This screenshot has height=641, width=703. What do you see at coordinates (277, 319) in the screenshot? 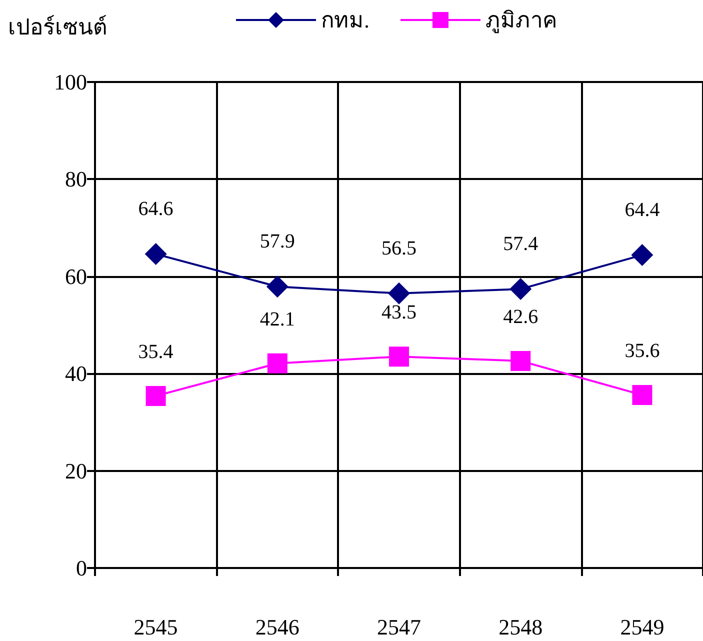
I see `data-label: 42.1` at bounding box center [277, 319].